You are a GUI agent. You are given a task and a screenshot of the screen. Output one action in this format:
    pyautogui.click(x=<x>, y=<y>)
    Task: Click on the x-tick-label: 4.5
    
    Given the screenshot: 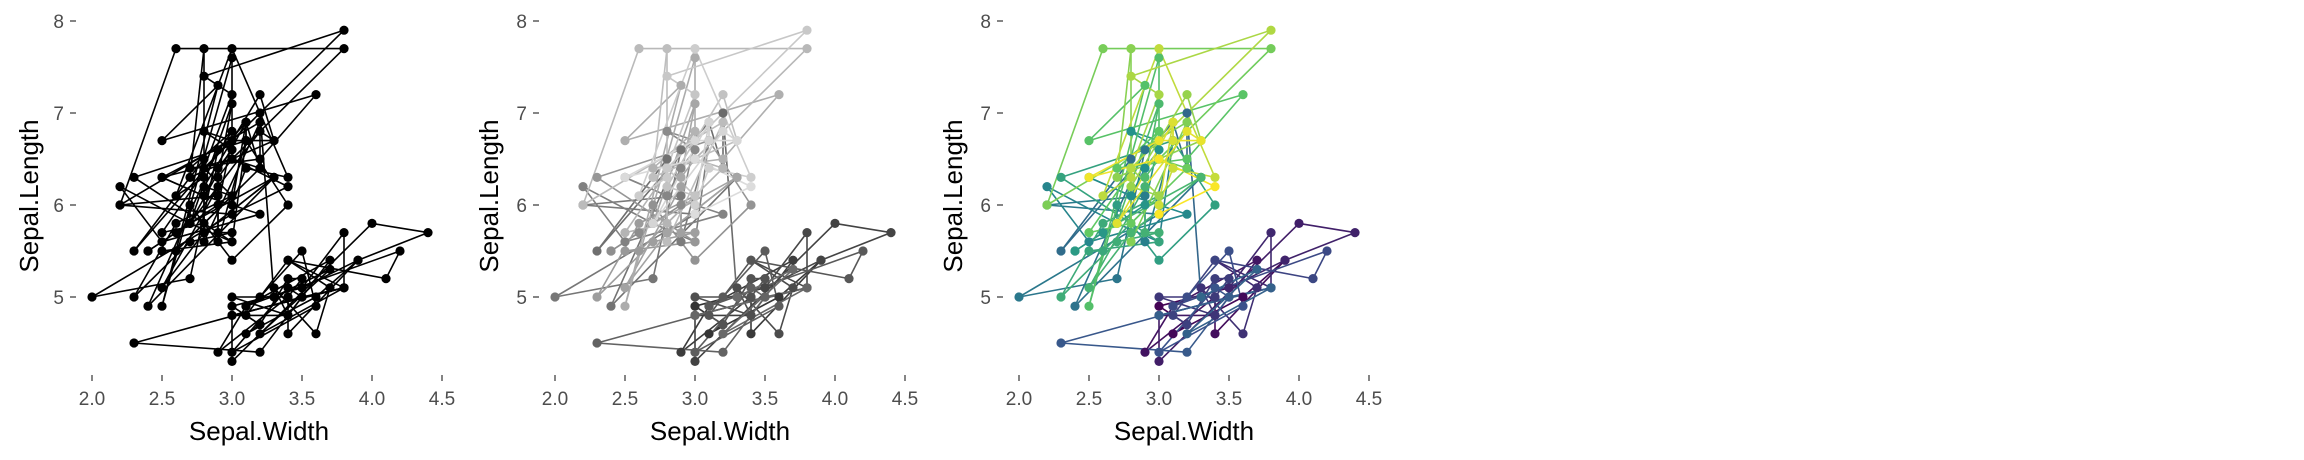 What is the action you would take?
    pyautogui.click(x=442, y=399)
    